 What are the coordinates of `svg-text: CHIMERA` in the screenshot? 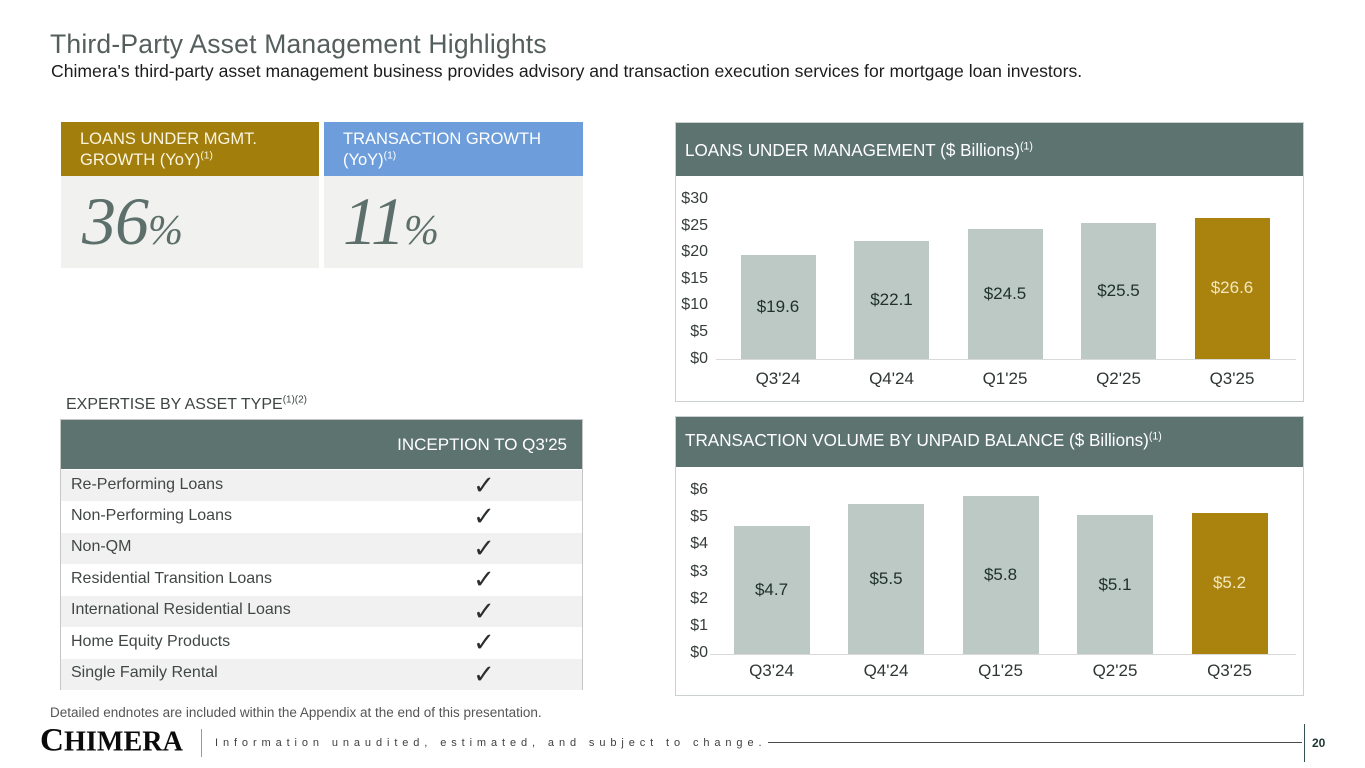 It's located at (112, 742).